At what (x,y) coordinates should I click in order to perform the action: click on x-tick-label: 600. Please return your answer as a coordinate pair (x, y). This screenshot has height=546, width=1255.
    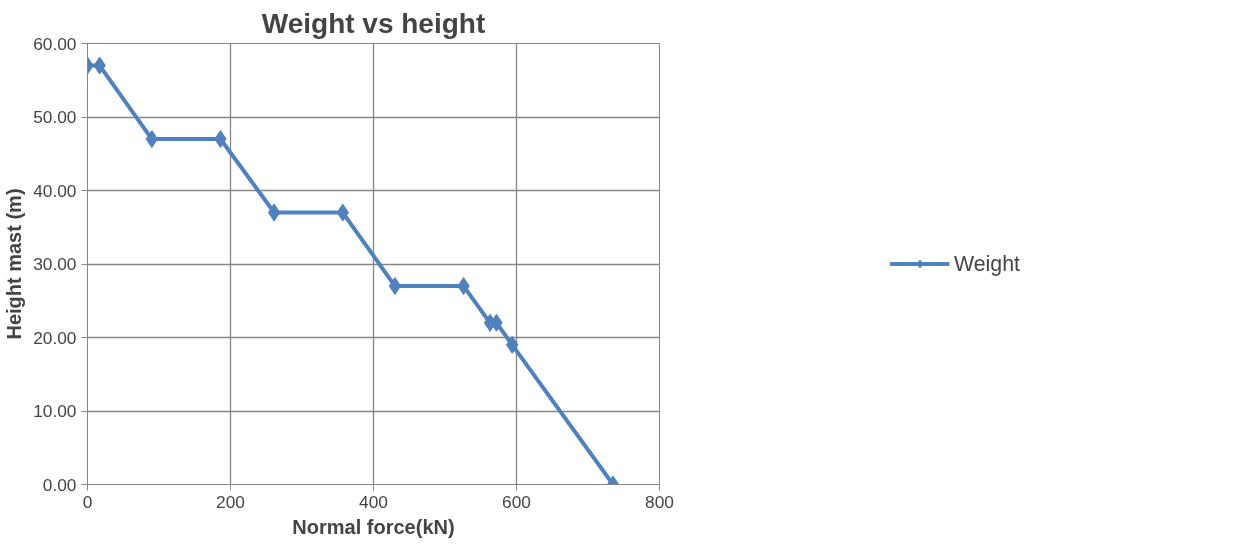
    Looking at the image, I should click on (516, 501).